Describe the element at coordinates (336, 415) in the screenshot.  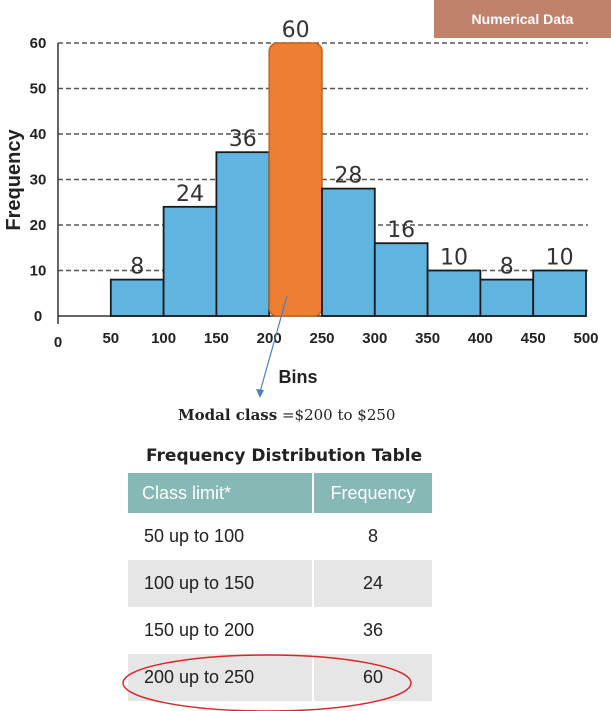
I see `modal-class-value: =$200 to $250` at that location.